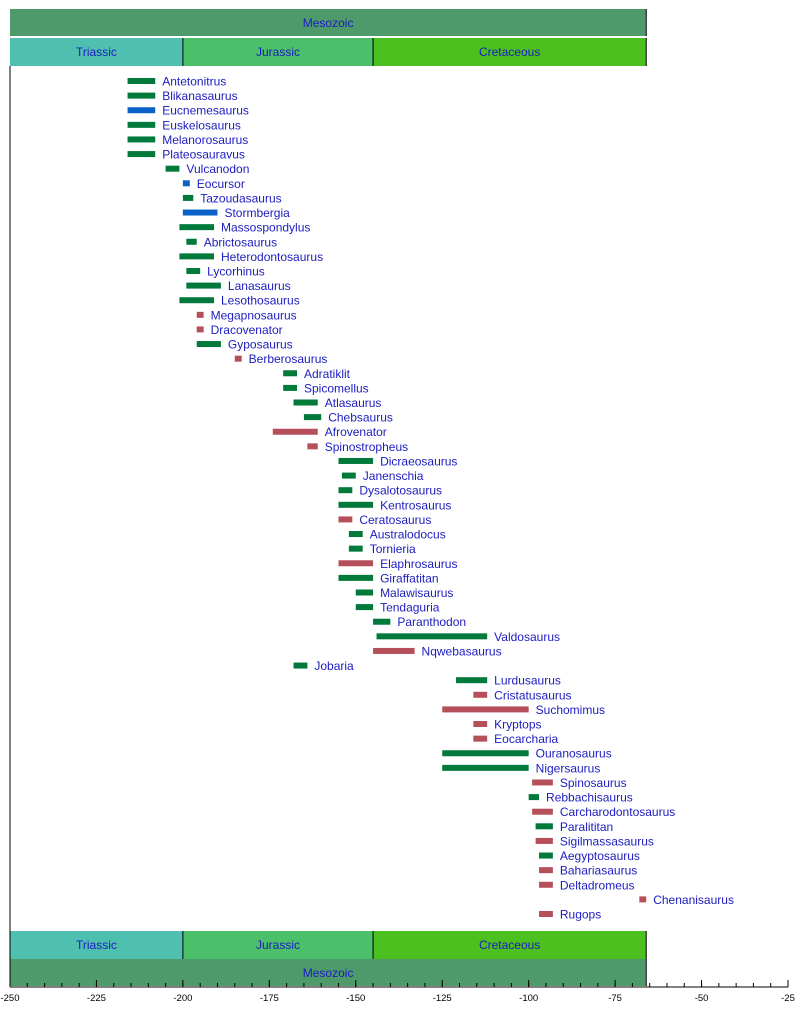 This screenshot has width=800, height=1035. Describe the element at coordinates (194, 82) in the screenshot. I see `taxon-label: Antetonitrus` at that location.